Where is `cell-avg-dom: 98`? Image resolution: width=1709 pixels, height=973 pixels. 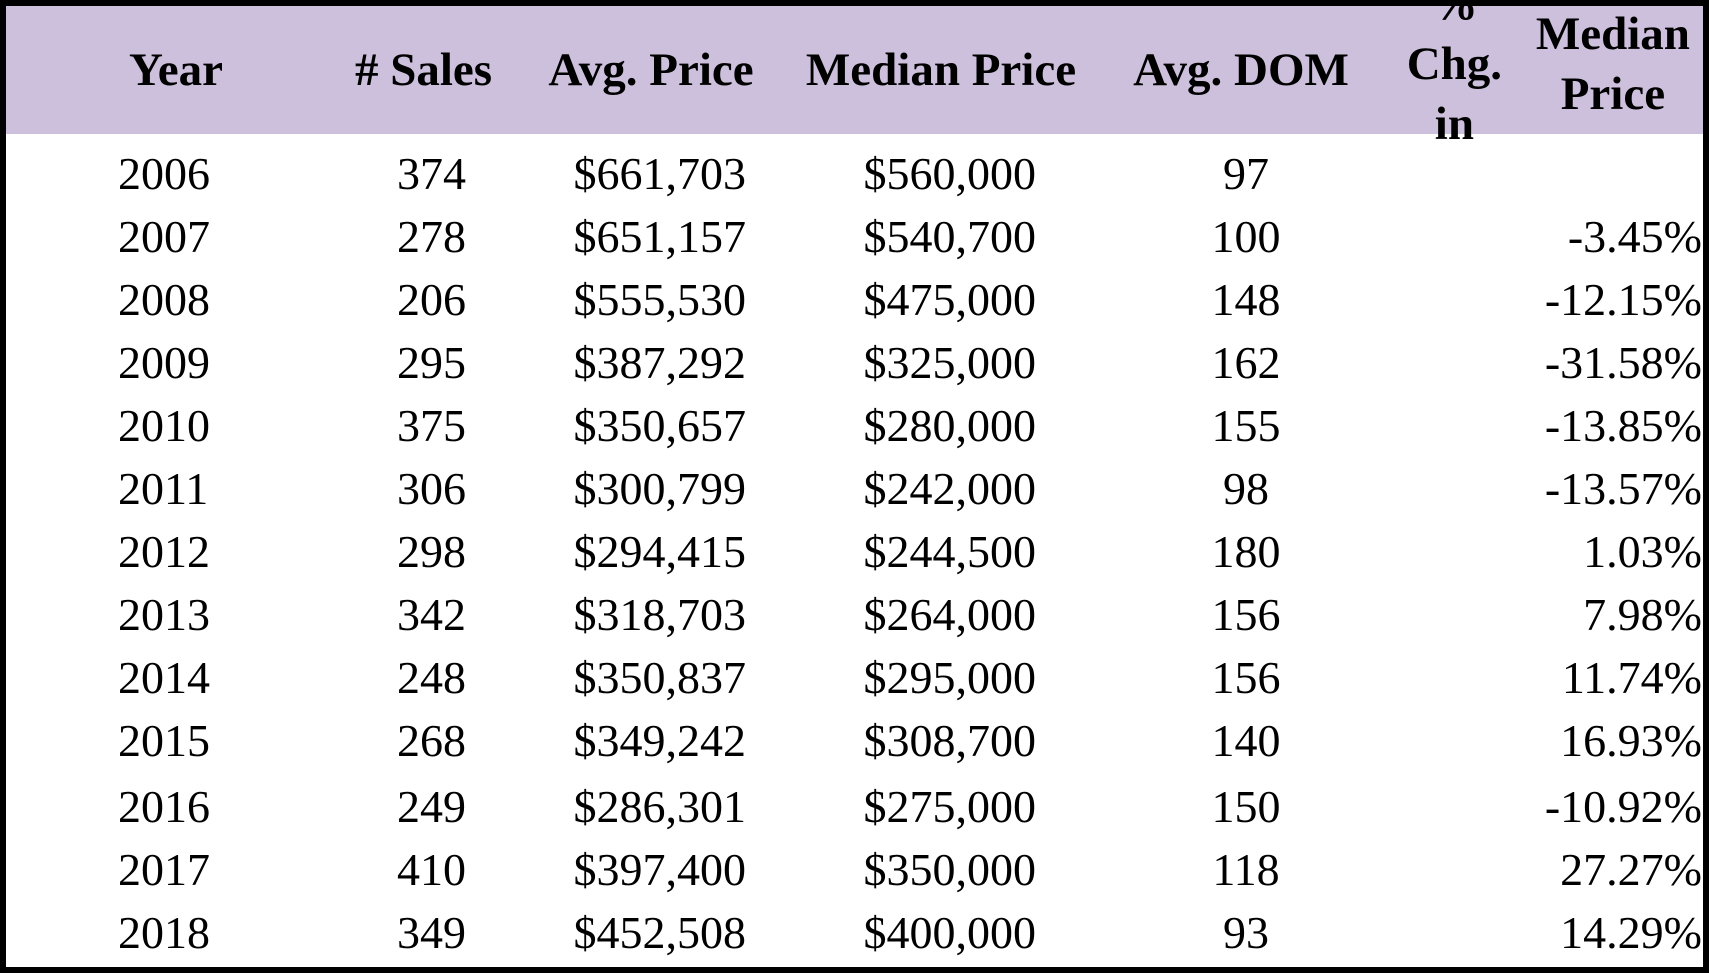 cell-avg-dom: 98 is located at coordinates (1246, 488).